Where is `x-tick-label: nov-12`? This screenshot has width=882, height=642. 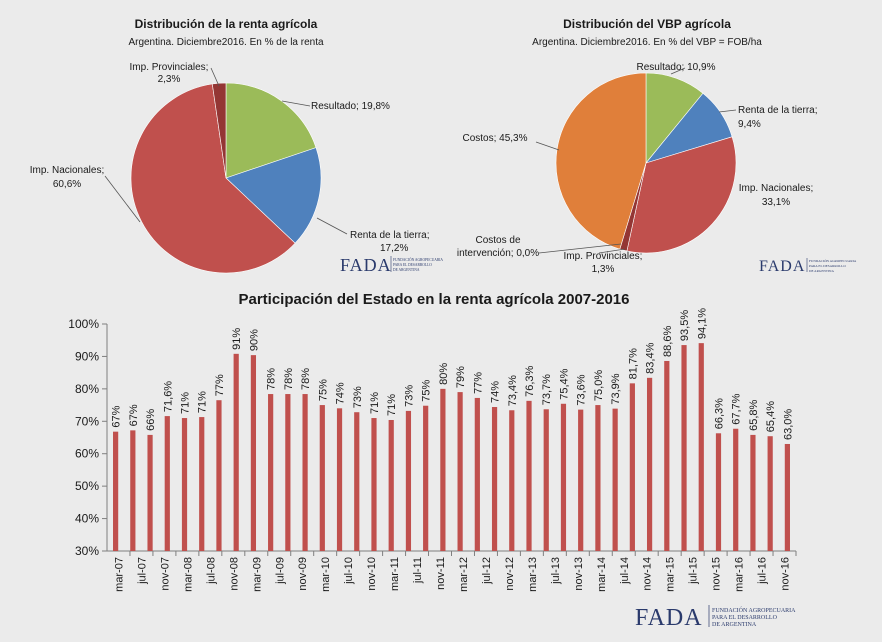
x-tick-label: nov-12 is located at coordinates (510, 574).